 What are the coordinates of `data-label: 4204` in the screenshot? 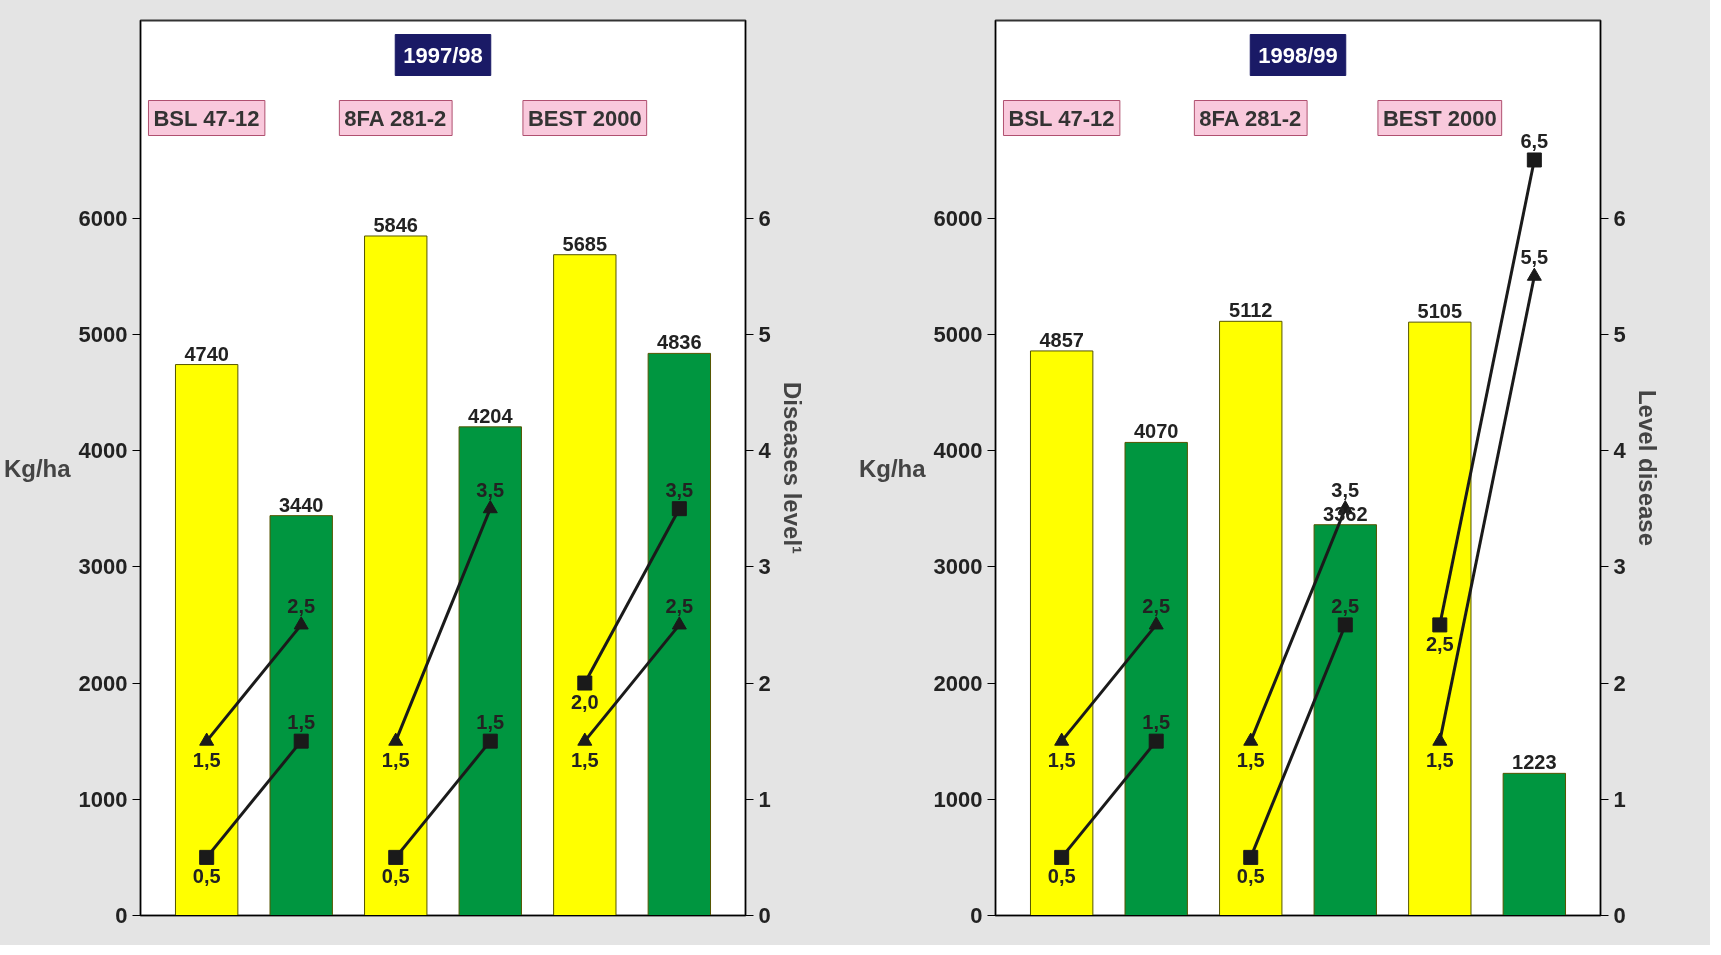 It's located at (491, 415).